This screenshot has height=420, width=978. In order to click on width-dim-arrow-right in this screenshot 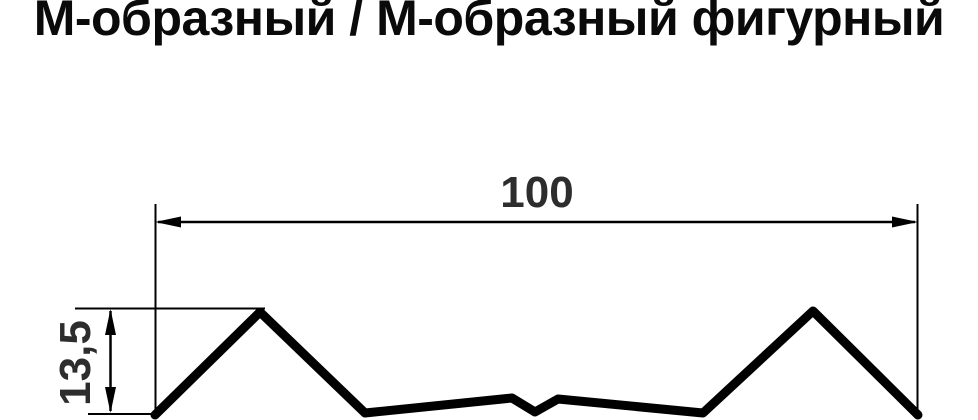, I will do `click(905, 222)`.